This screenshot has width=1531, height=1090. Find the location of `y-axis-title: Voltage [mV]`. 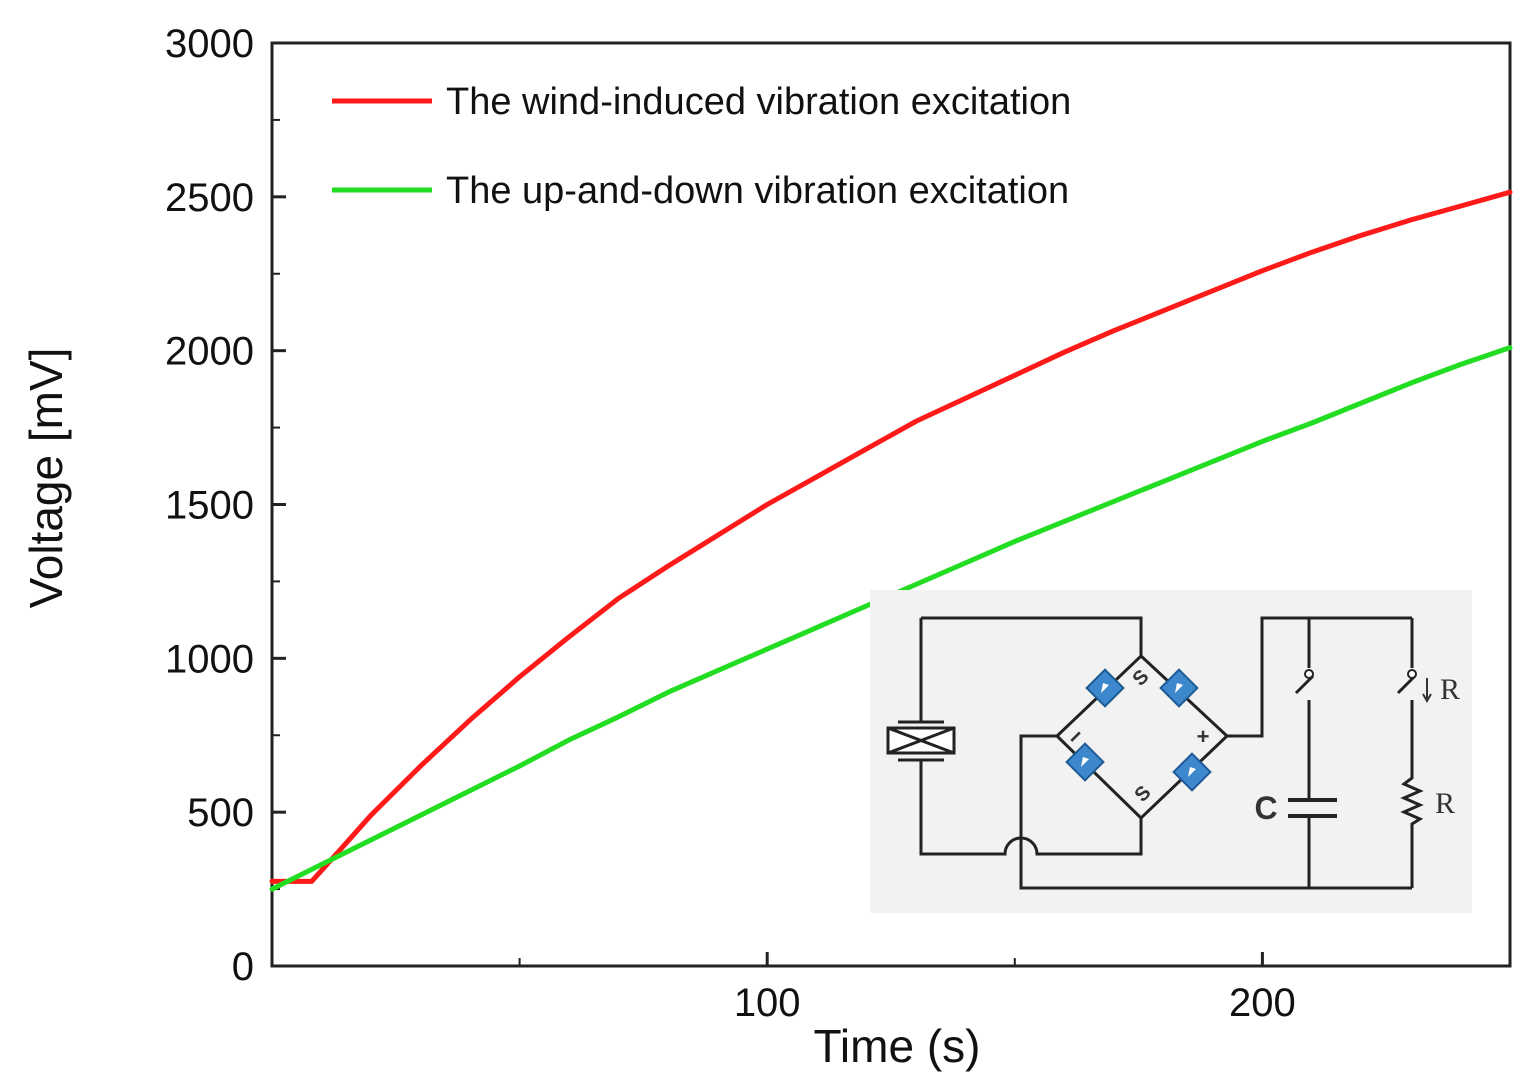

y-axis-title: Voltage [mV] is located at coordinates (46, 478).